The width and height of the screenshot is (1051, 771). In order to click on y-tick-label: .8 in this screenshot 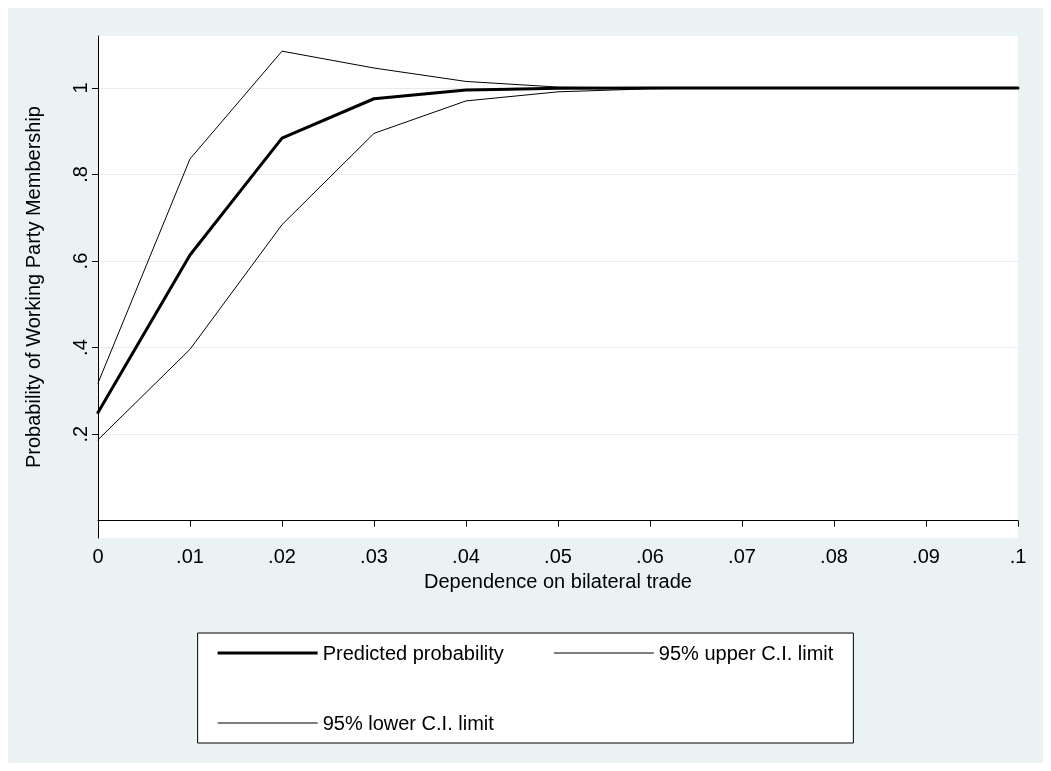, I will do `click(80, 174)`.